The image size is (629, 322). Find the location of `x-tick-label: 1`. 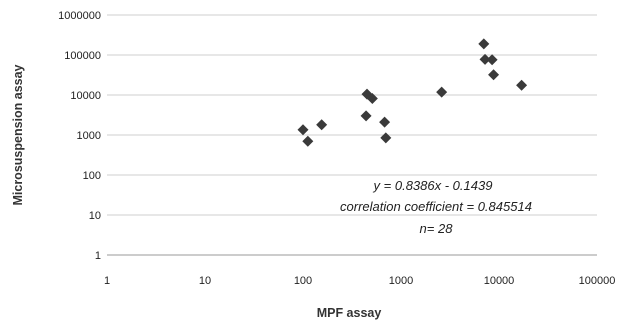

x-tick-label: 1 is located at coordinates (107, 281).